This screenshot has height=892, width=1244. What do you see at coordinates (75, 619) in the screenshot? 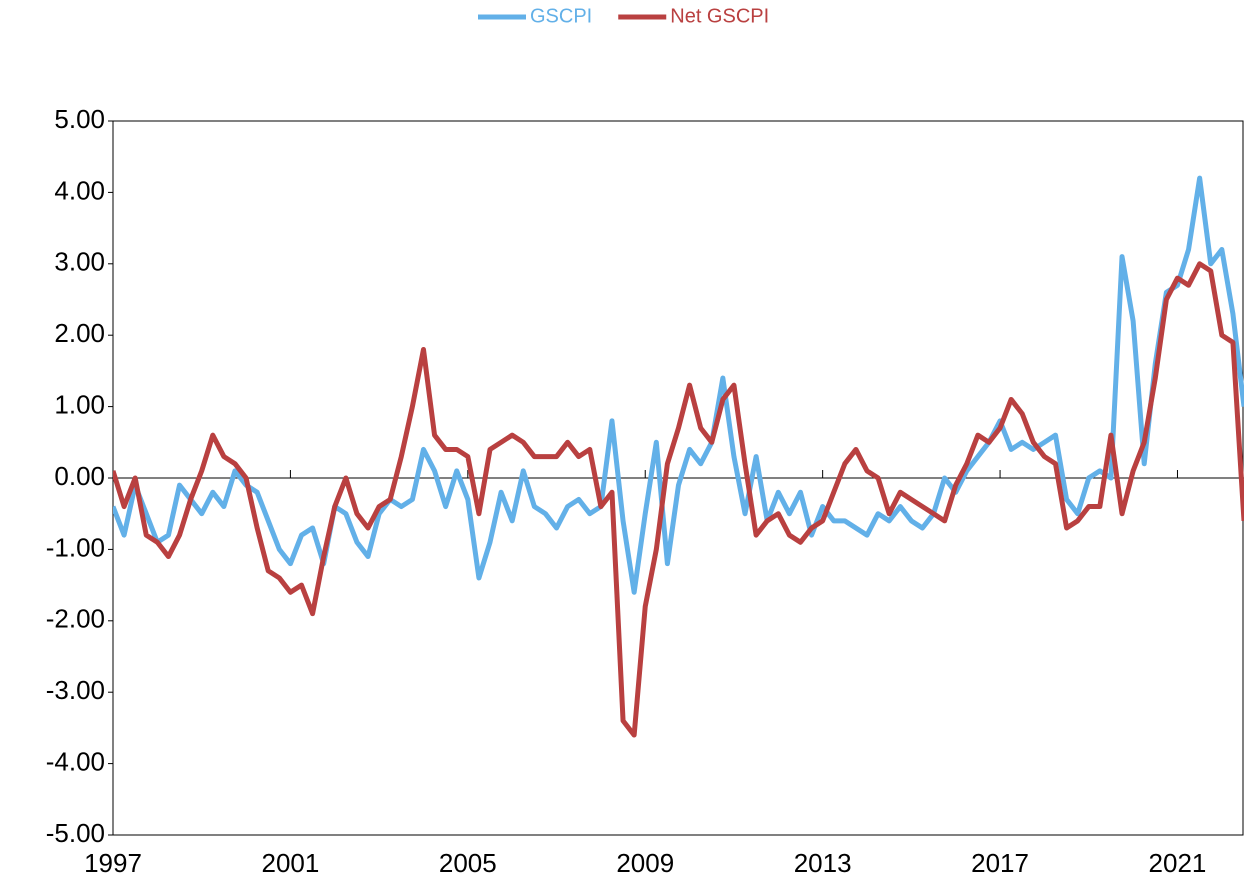
I see `y-tick-label: -2.00` at bounding box center [75, 619].